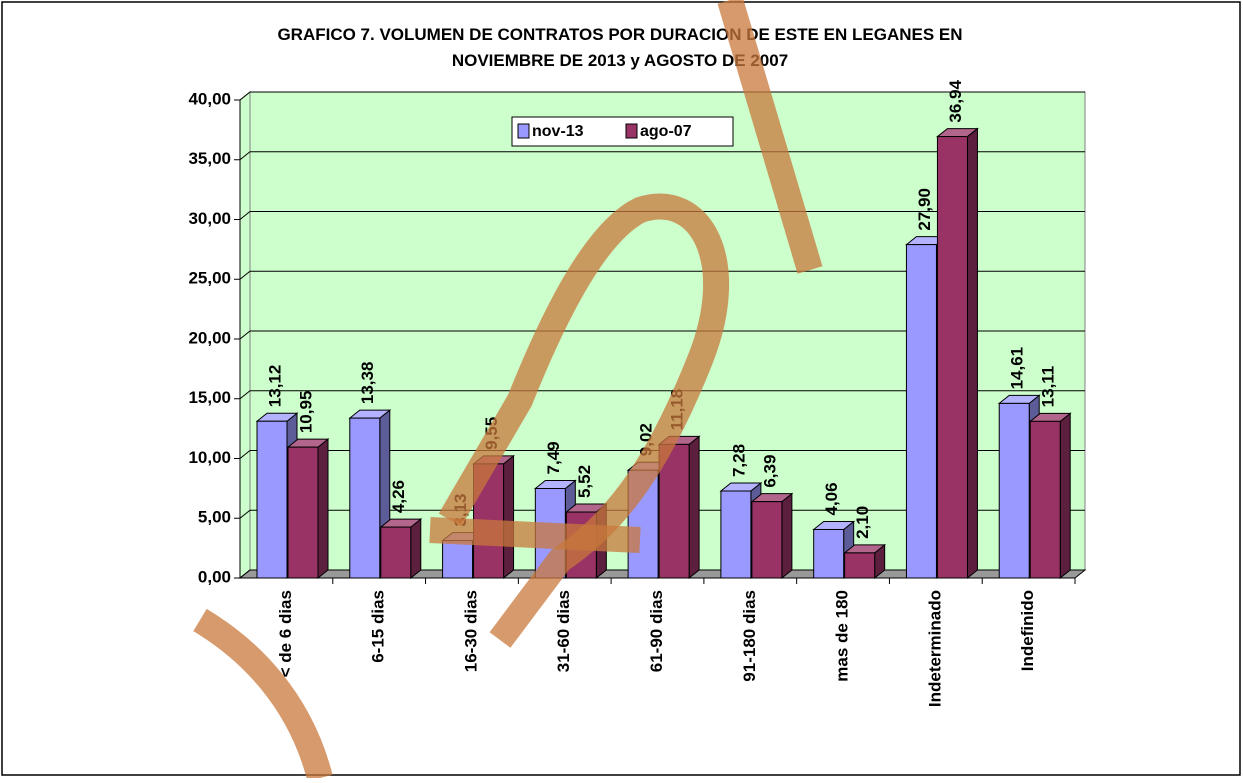 This screenshot has width=1243, height=783. What do you see at coordinates (584, 481) in the screenshot?
I see `data-label: 5,52` at bounding box center [584, 481].